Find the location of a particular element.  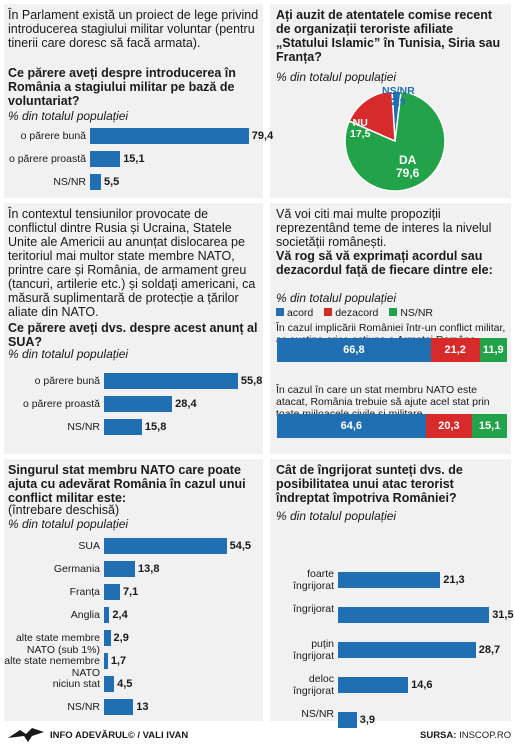

bar-value: 5,5 is located at coordinates (112, 182).